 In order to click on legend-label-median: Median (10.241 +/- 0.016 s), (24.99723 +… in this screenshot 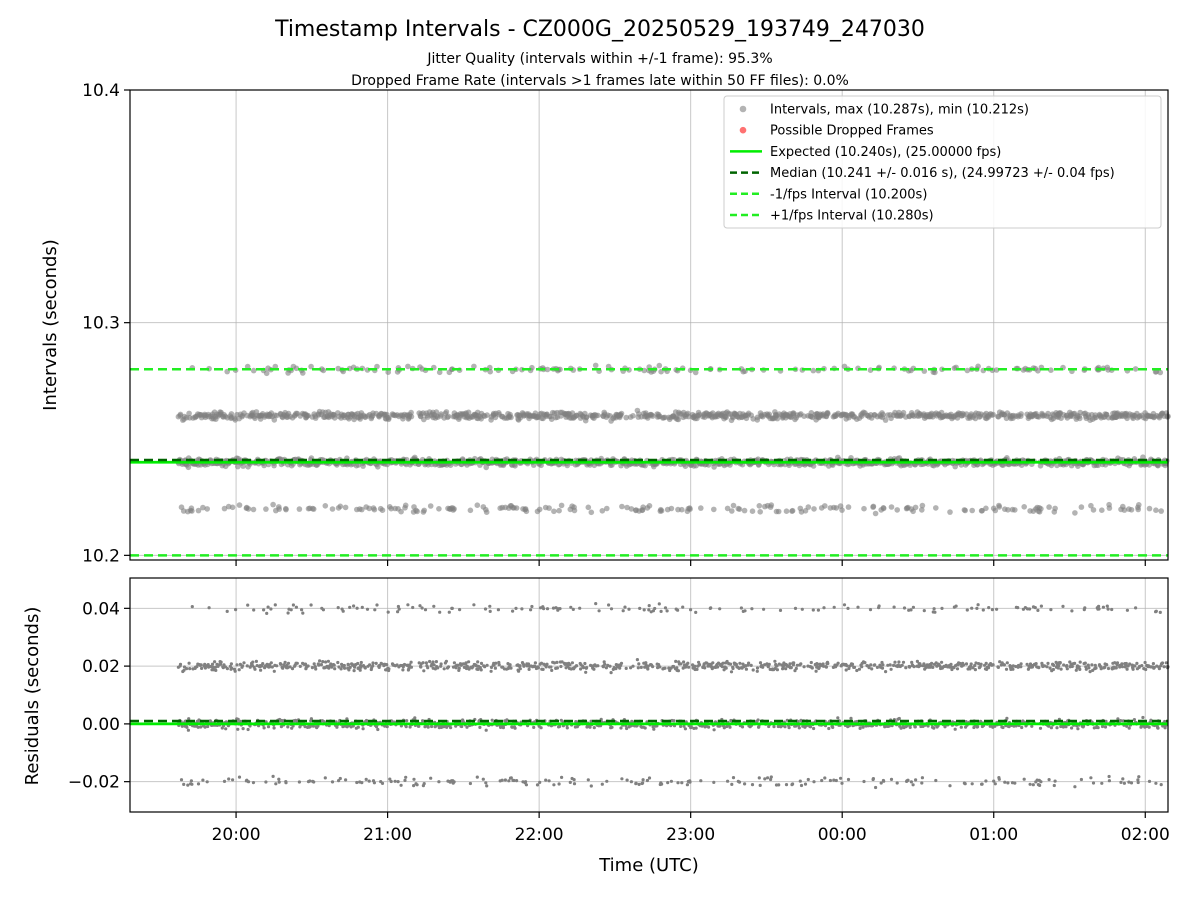, I will do `click(942, 173)`.